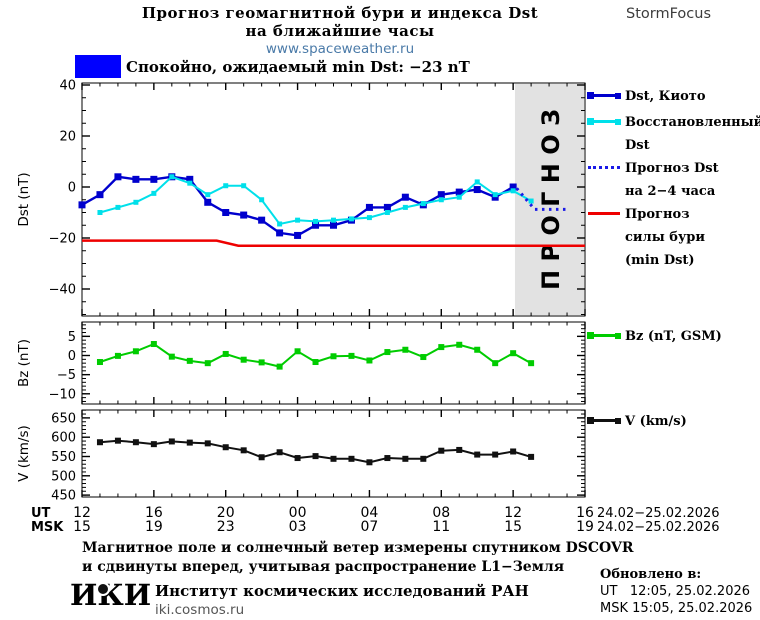  I want to click on legend-label: Восстановленный Dst, so click(692, 134).